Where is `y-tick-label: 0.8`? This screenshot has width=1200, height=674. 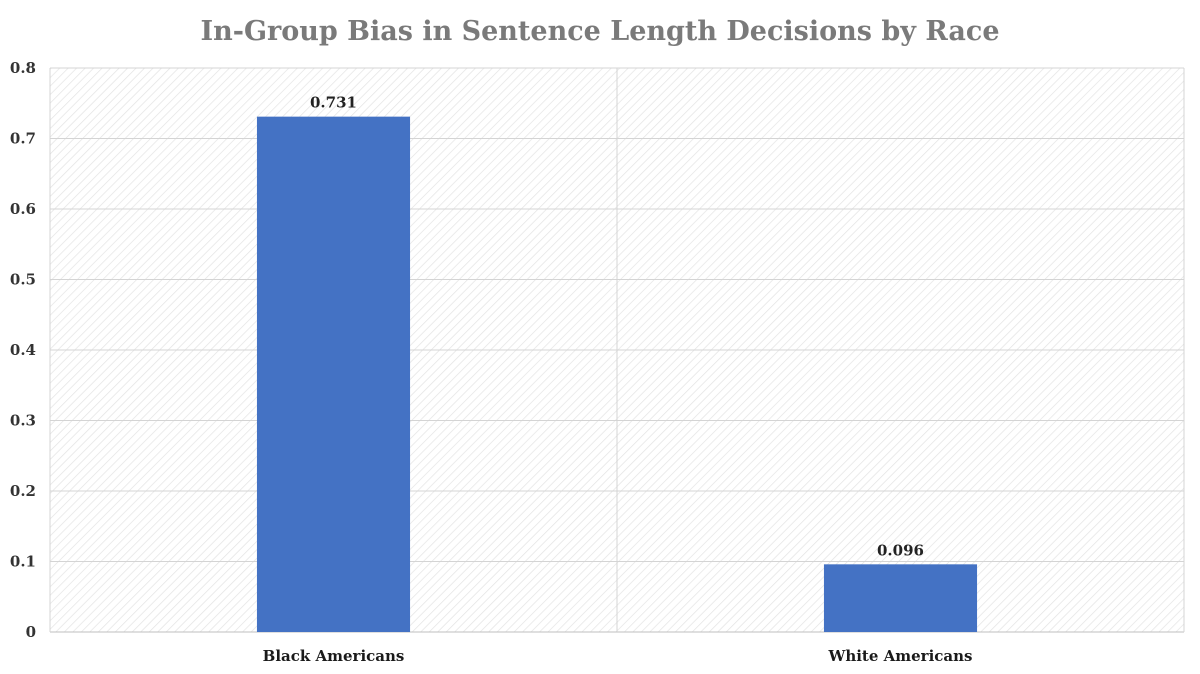 y-tick-label: 0.8 is located at coordinates (23, 68).